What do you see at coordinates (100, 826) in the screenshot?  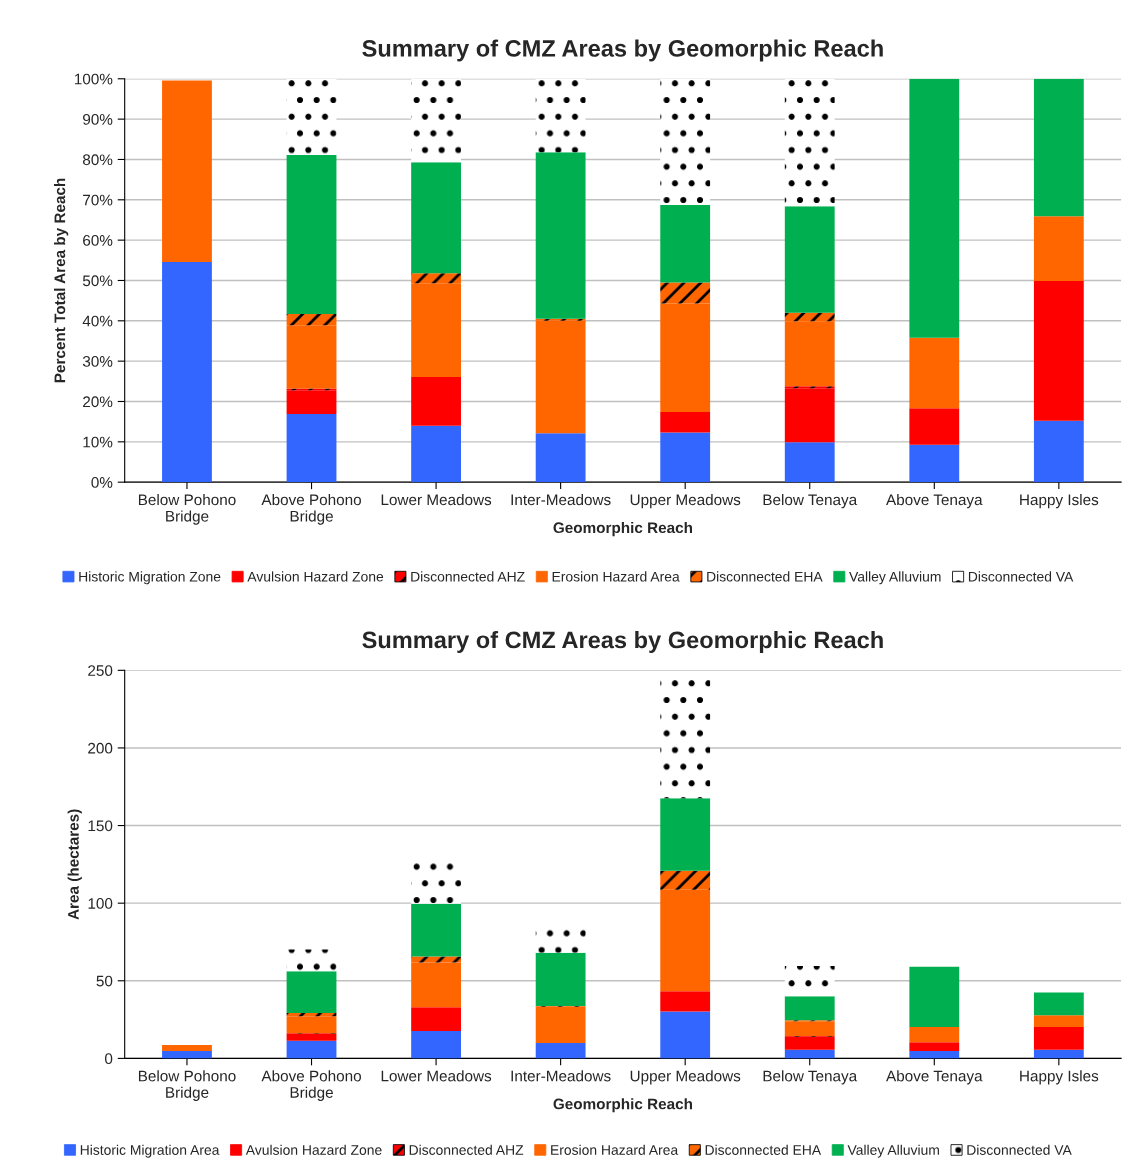 I see `y-tick-label: 150` at bounding box center [100, 826].